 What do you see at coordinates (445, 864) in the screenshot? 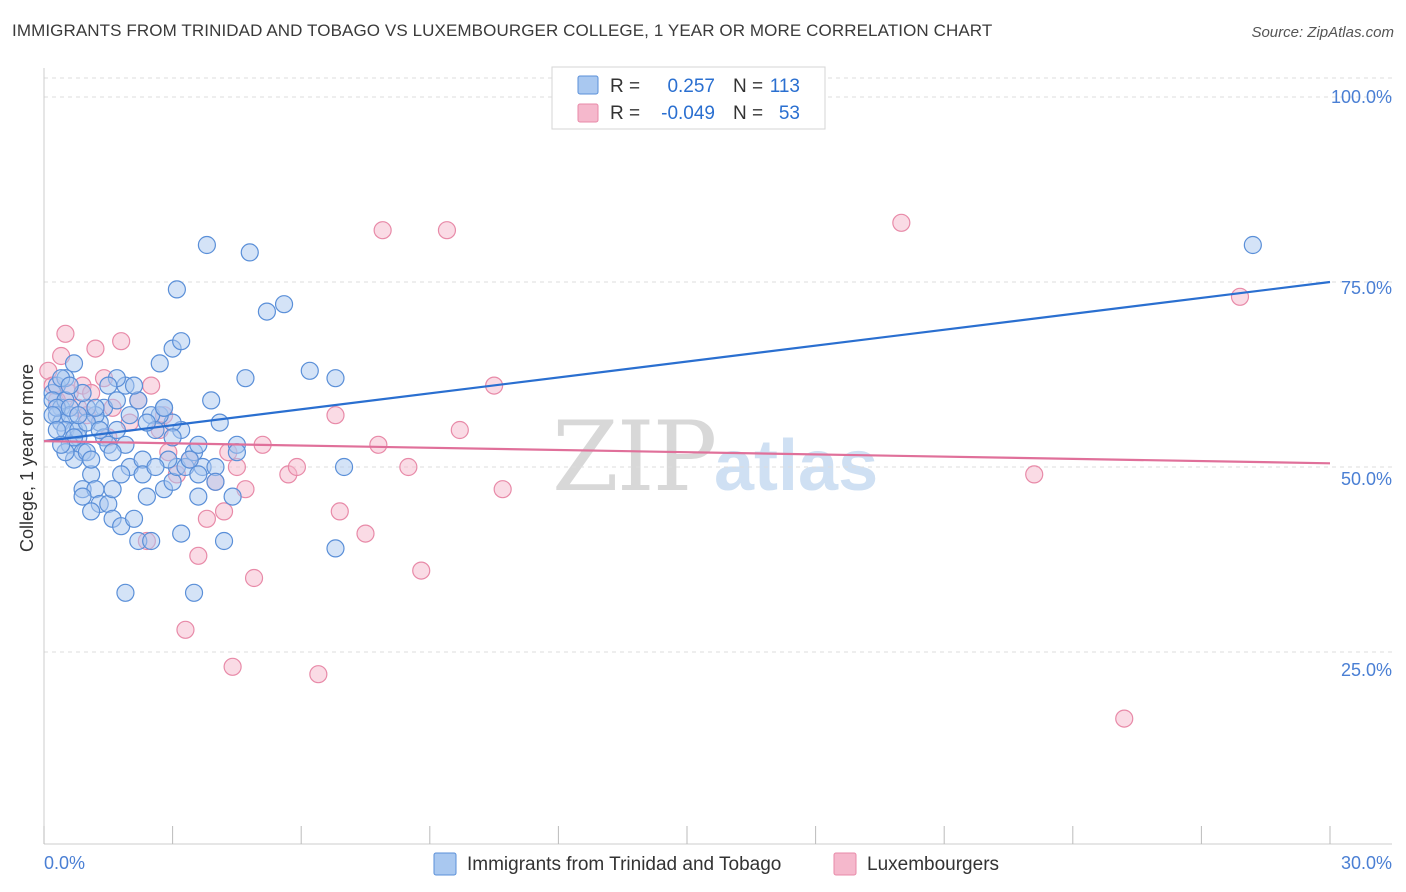
I see `legend-swatch-trinidad` at bounding box center [445, 864].